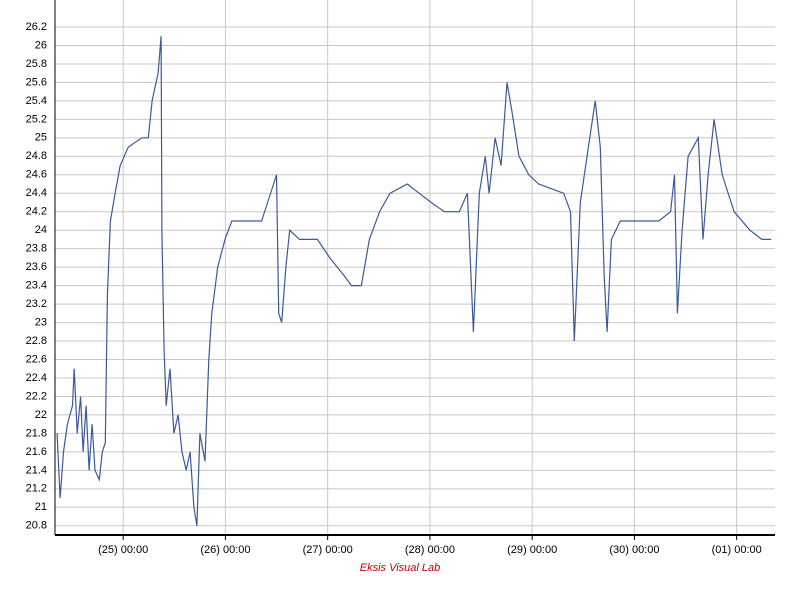  Describe the element at coordinates (634, 550) in the screenshot. I see `x-tick-label: (30) 00:00` at that location.